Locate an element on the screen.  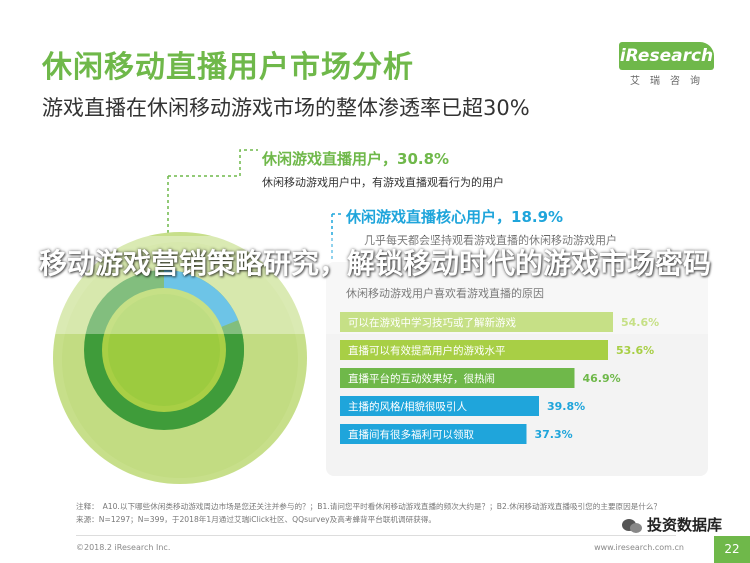
wechat-watermark: 投资数据库 is located at coordinates (671, 524).